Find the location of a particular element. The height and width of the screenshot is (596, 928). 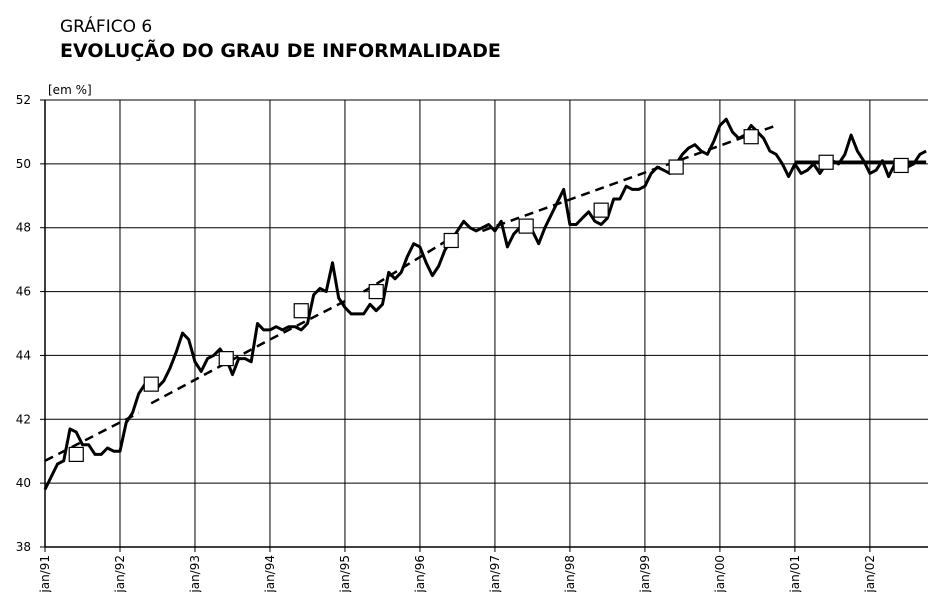

y-axis-label: [em %] is located at coordinates (70, 90).